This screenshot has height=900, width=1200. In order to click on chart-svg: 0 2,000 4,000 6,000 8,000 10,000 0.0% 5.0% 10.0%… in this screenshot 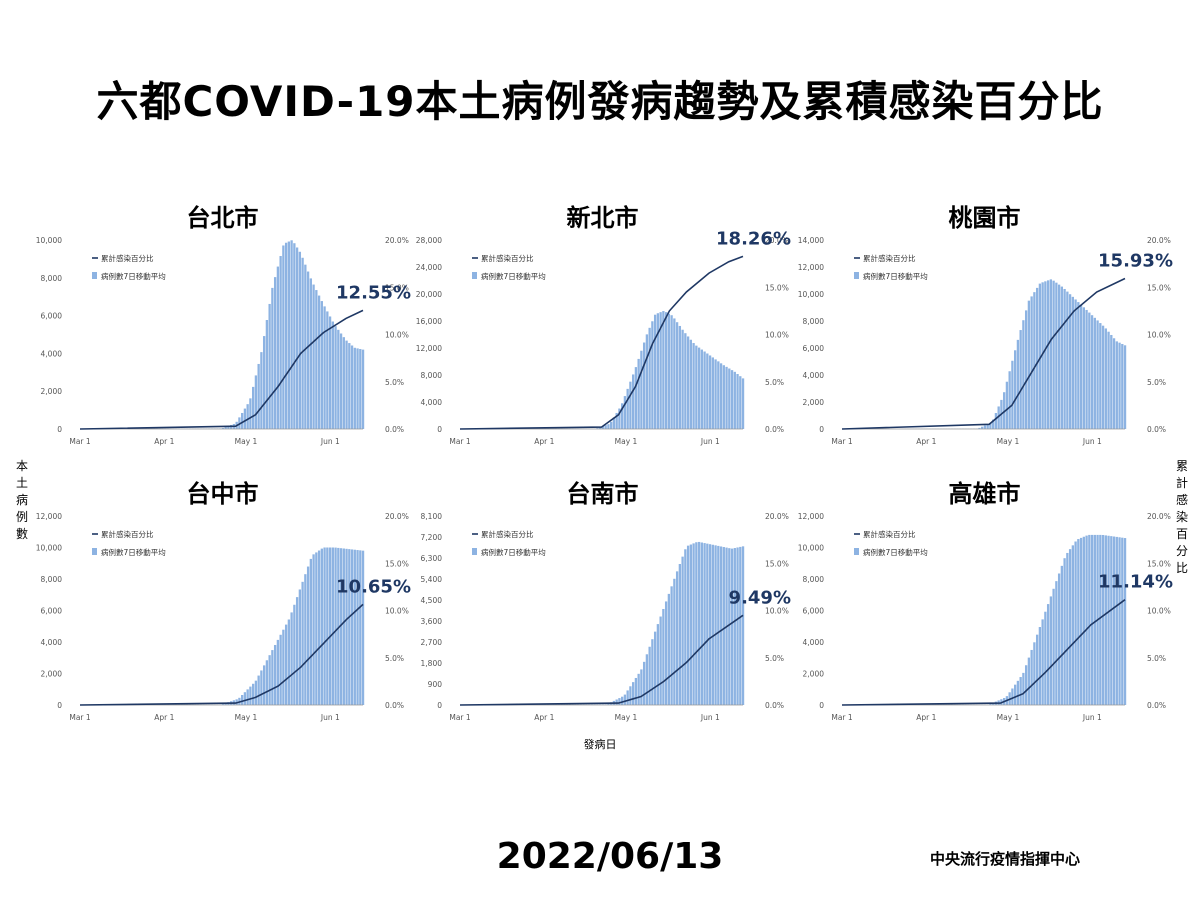, I will do `click(223, 341)`.